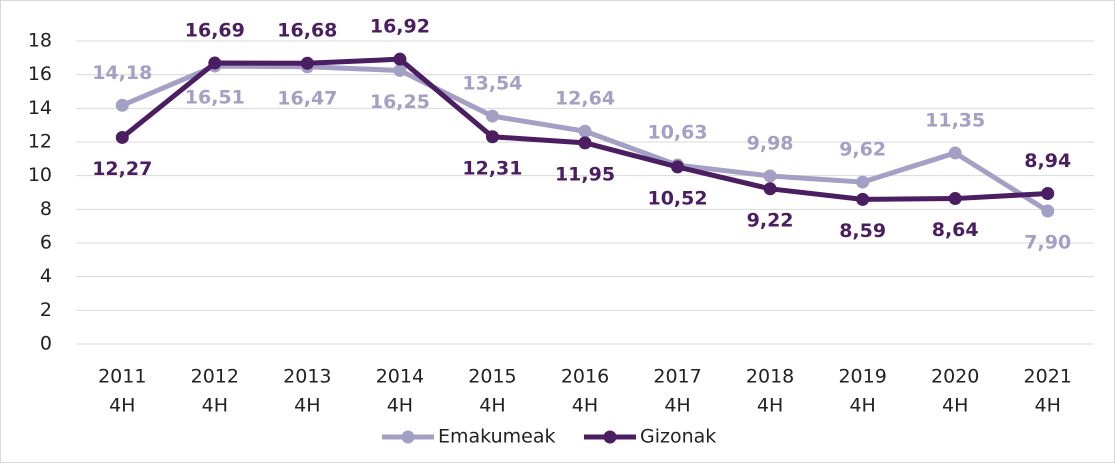 This screenshot has width=1115, height=463. I want to click on value-label: 14,18, so click(122, 73).